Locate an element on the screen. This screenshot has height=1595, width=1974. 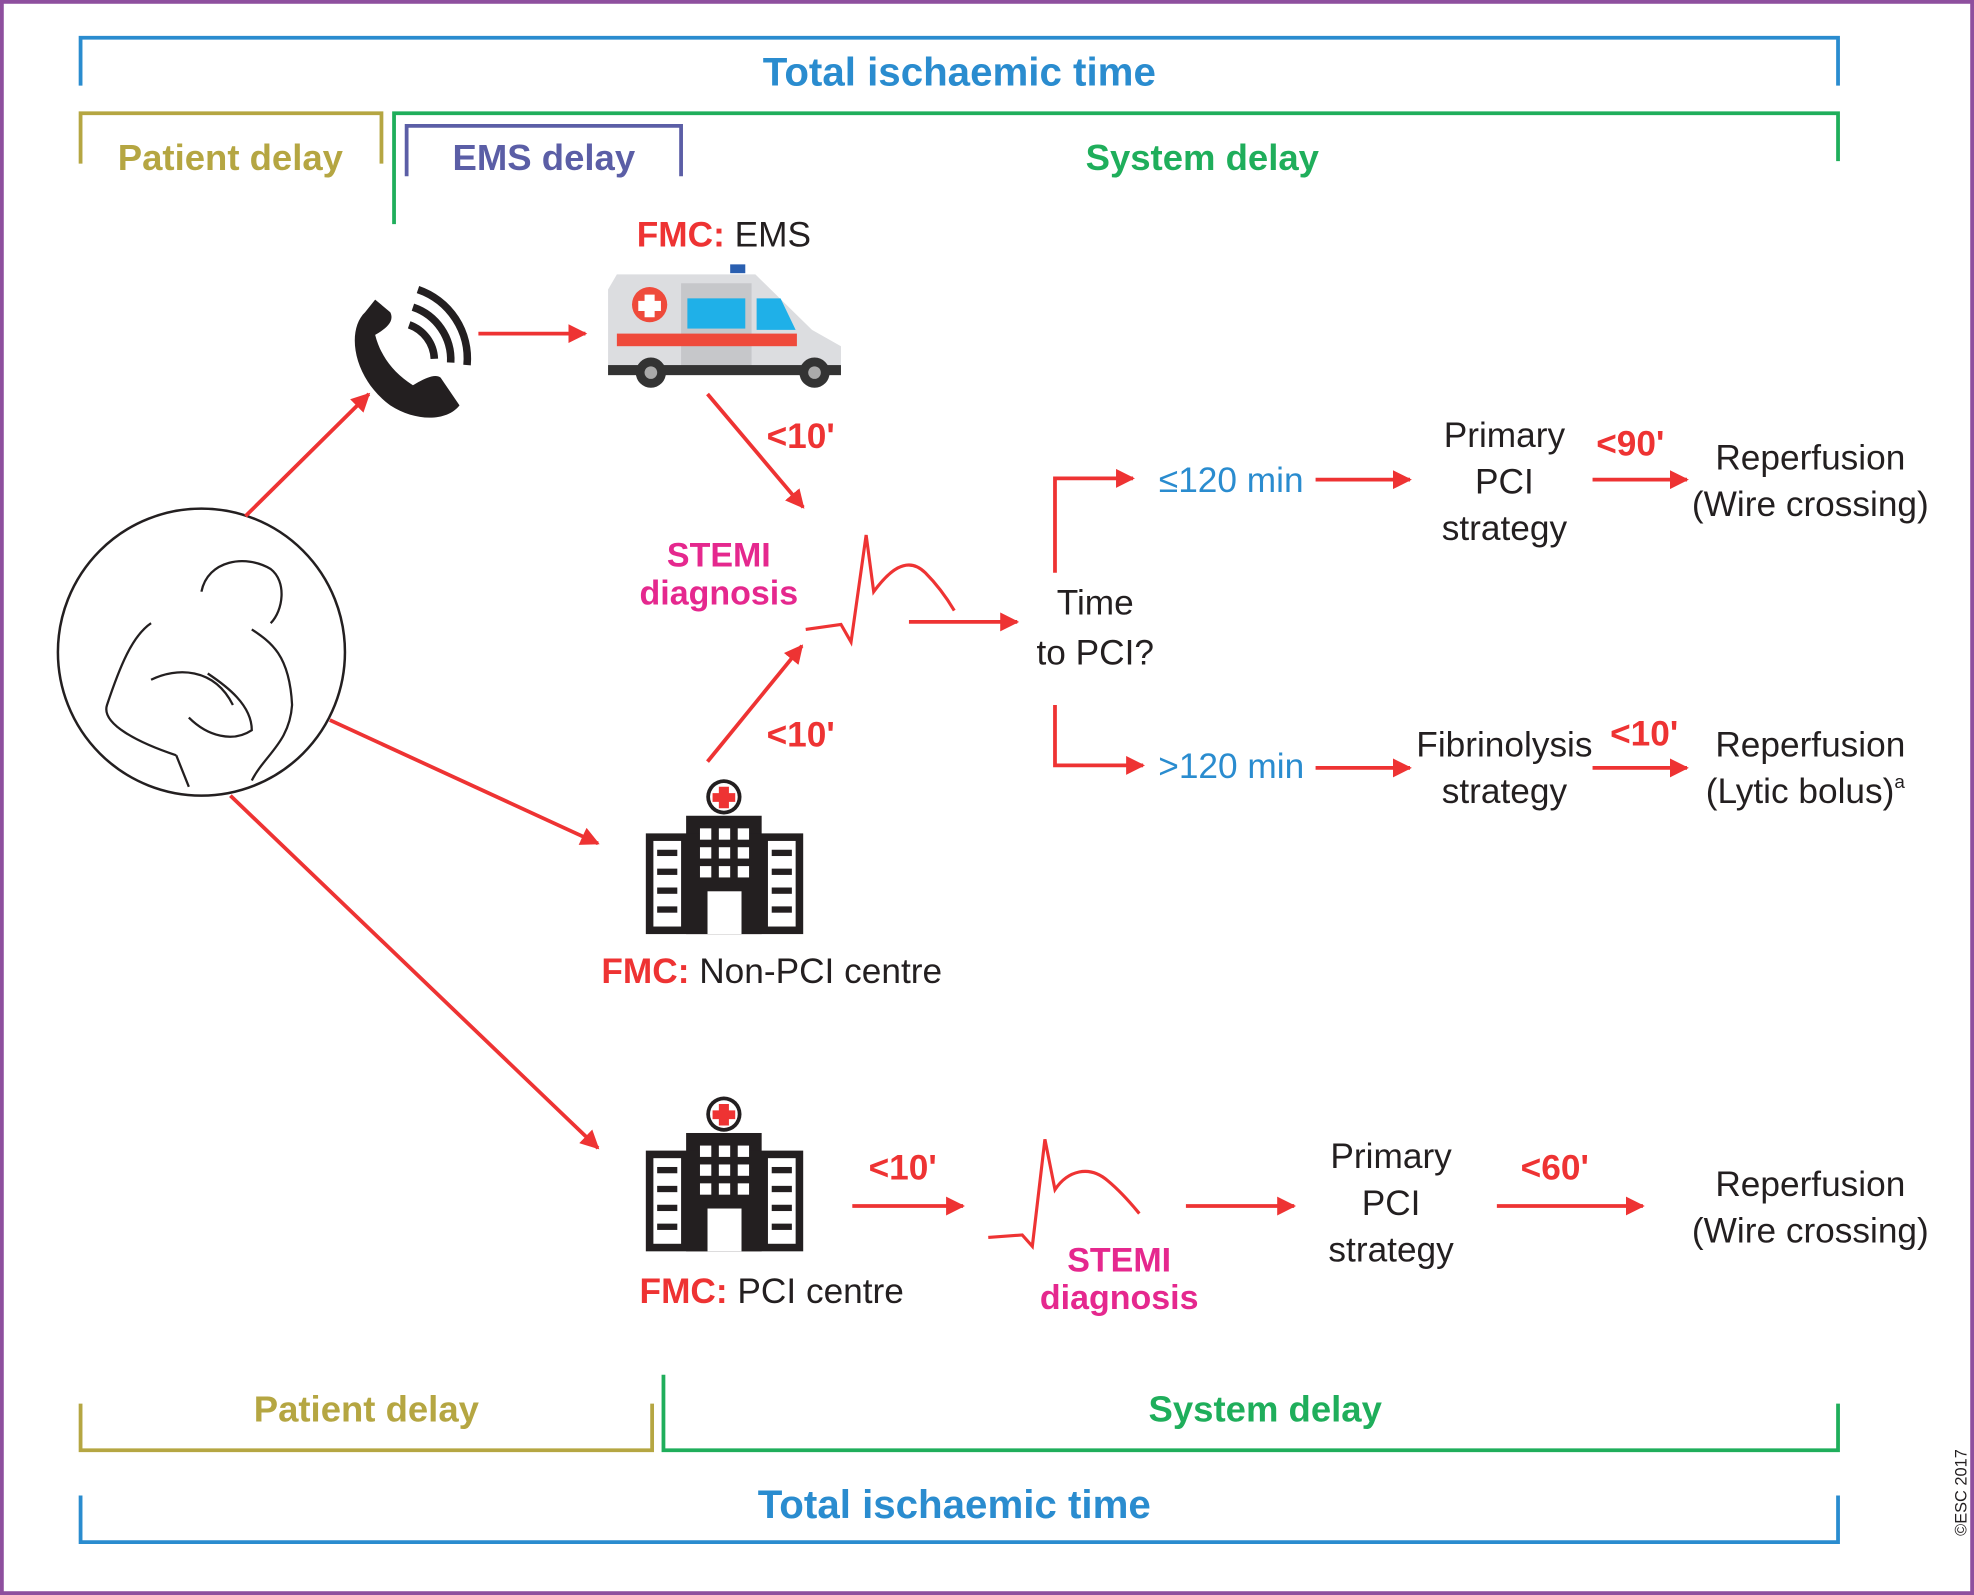
patient-delay-bracket-bottom is located at coordinates (366, 1428).